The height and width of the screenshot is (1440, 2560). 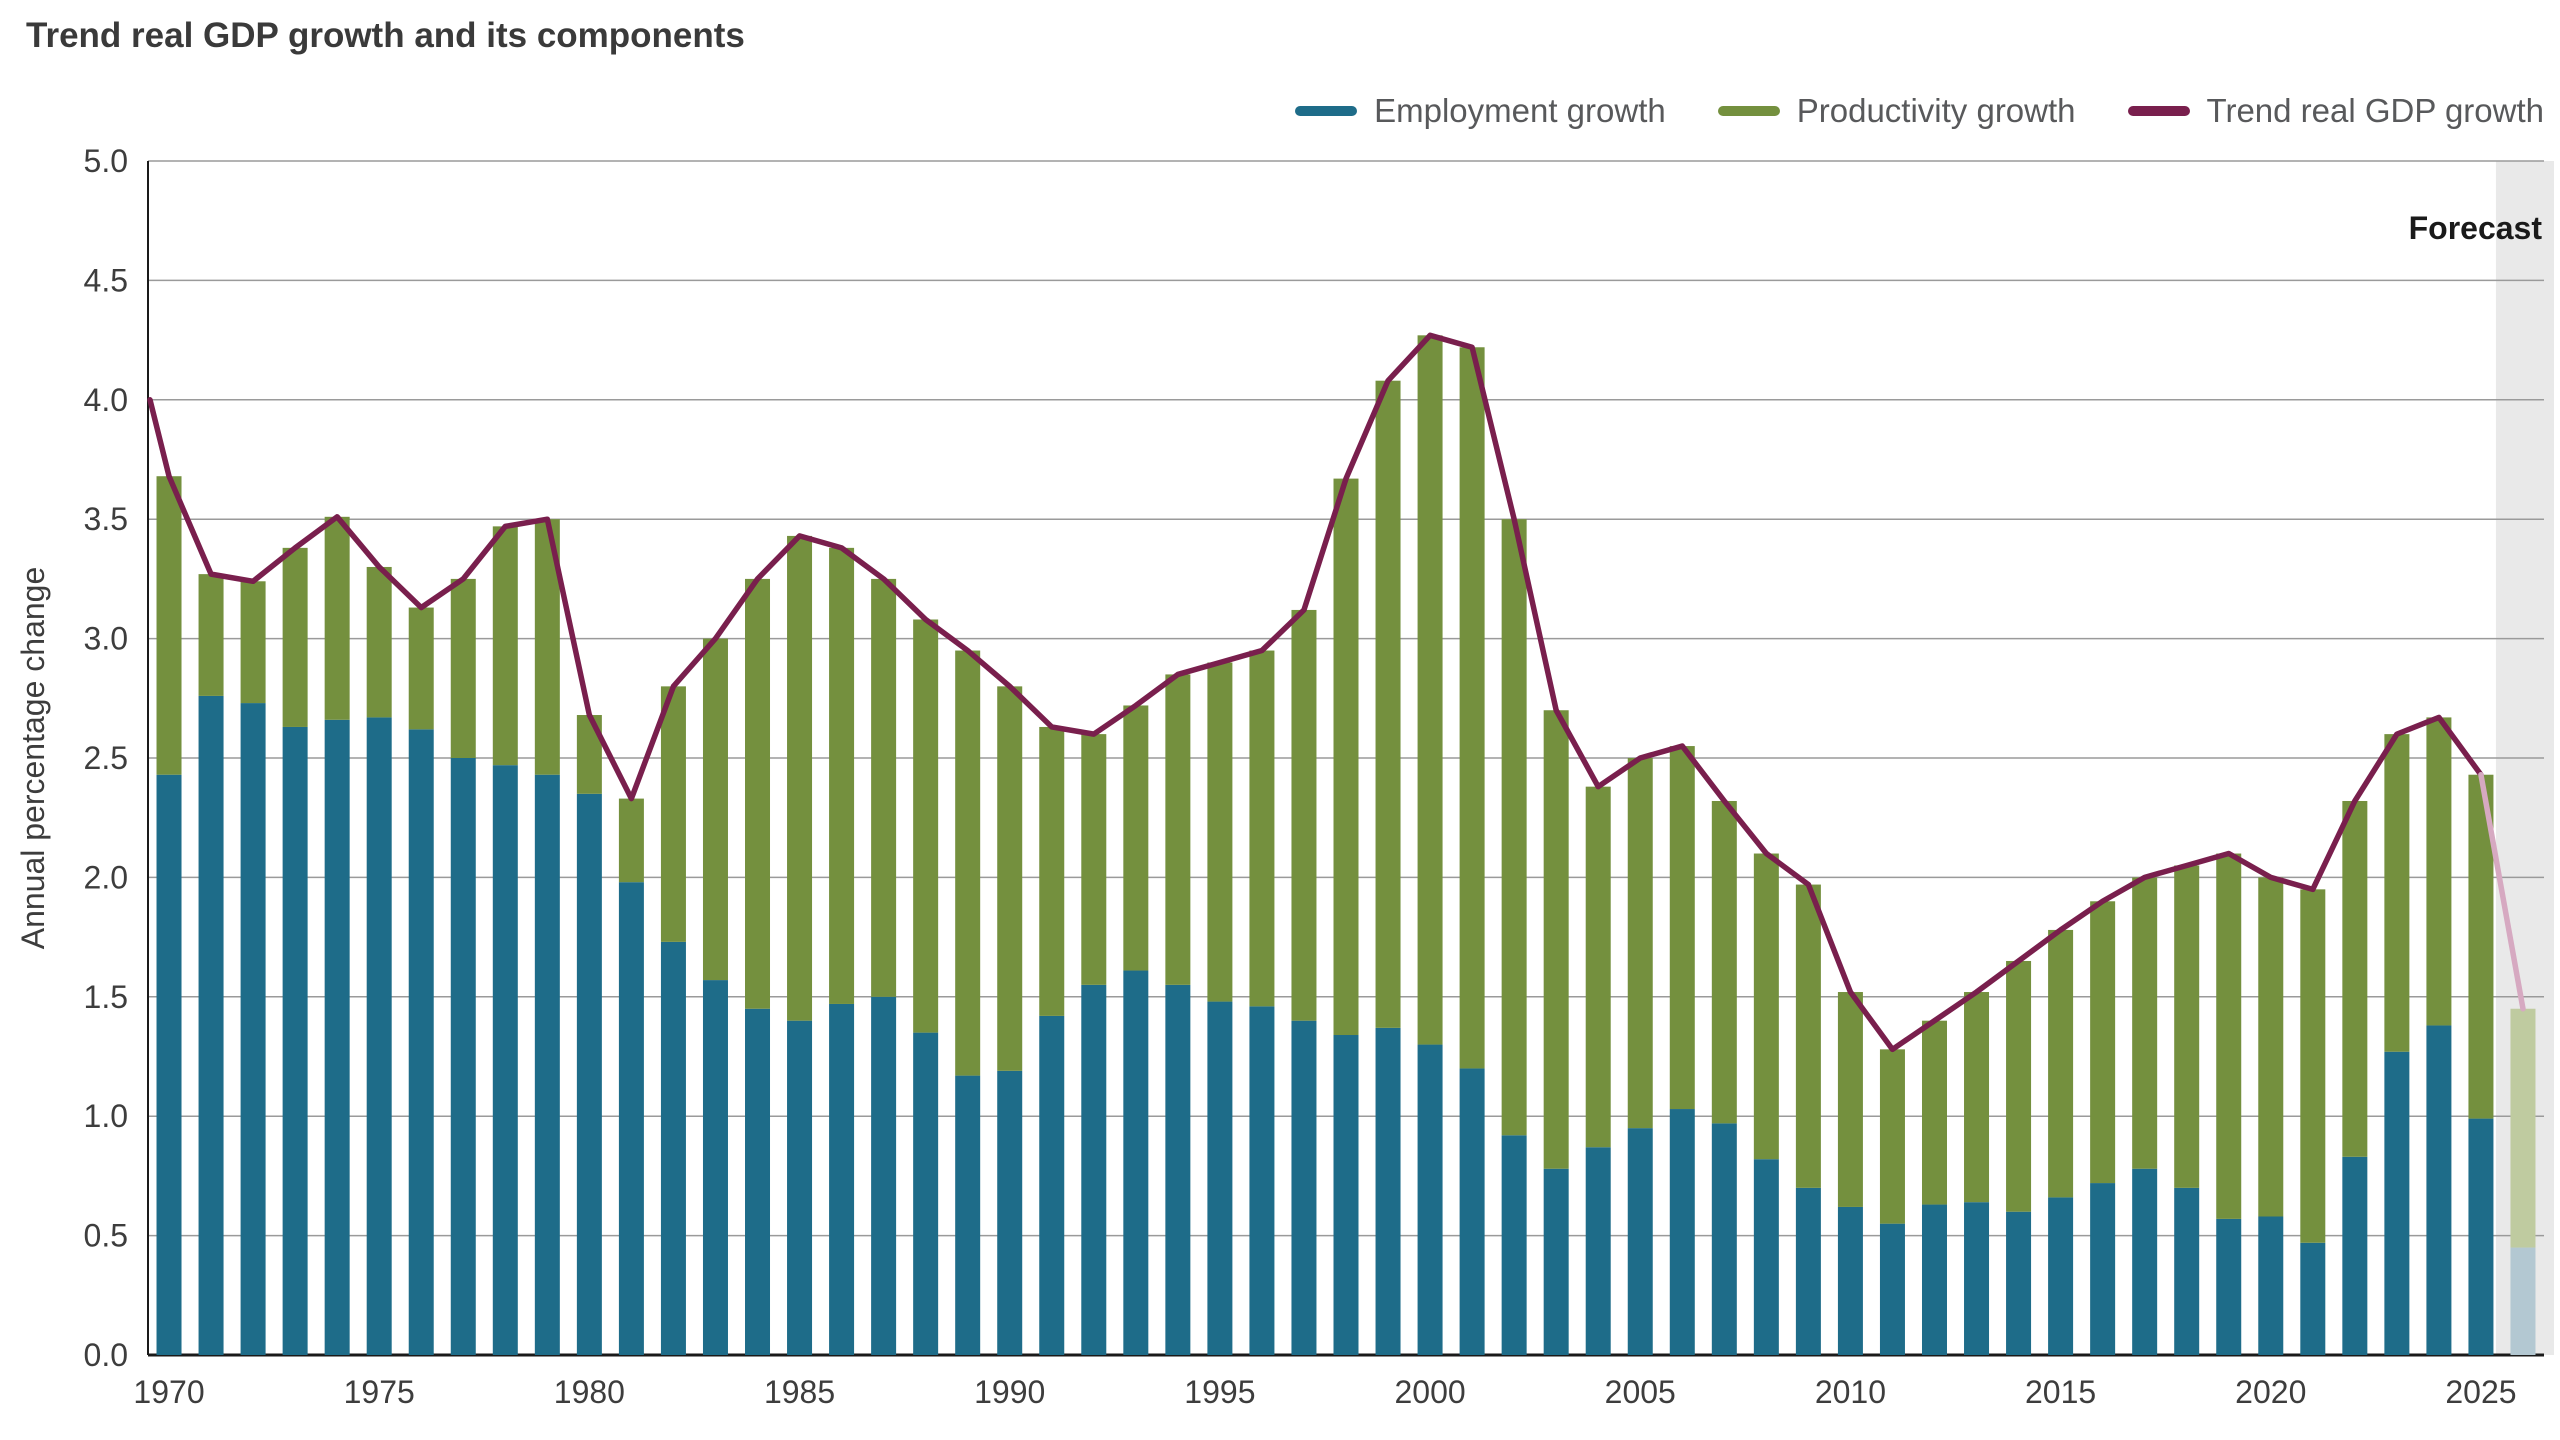 I want to click on y-tick-label: 0.0, so click(x=106, y=1355).